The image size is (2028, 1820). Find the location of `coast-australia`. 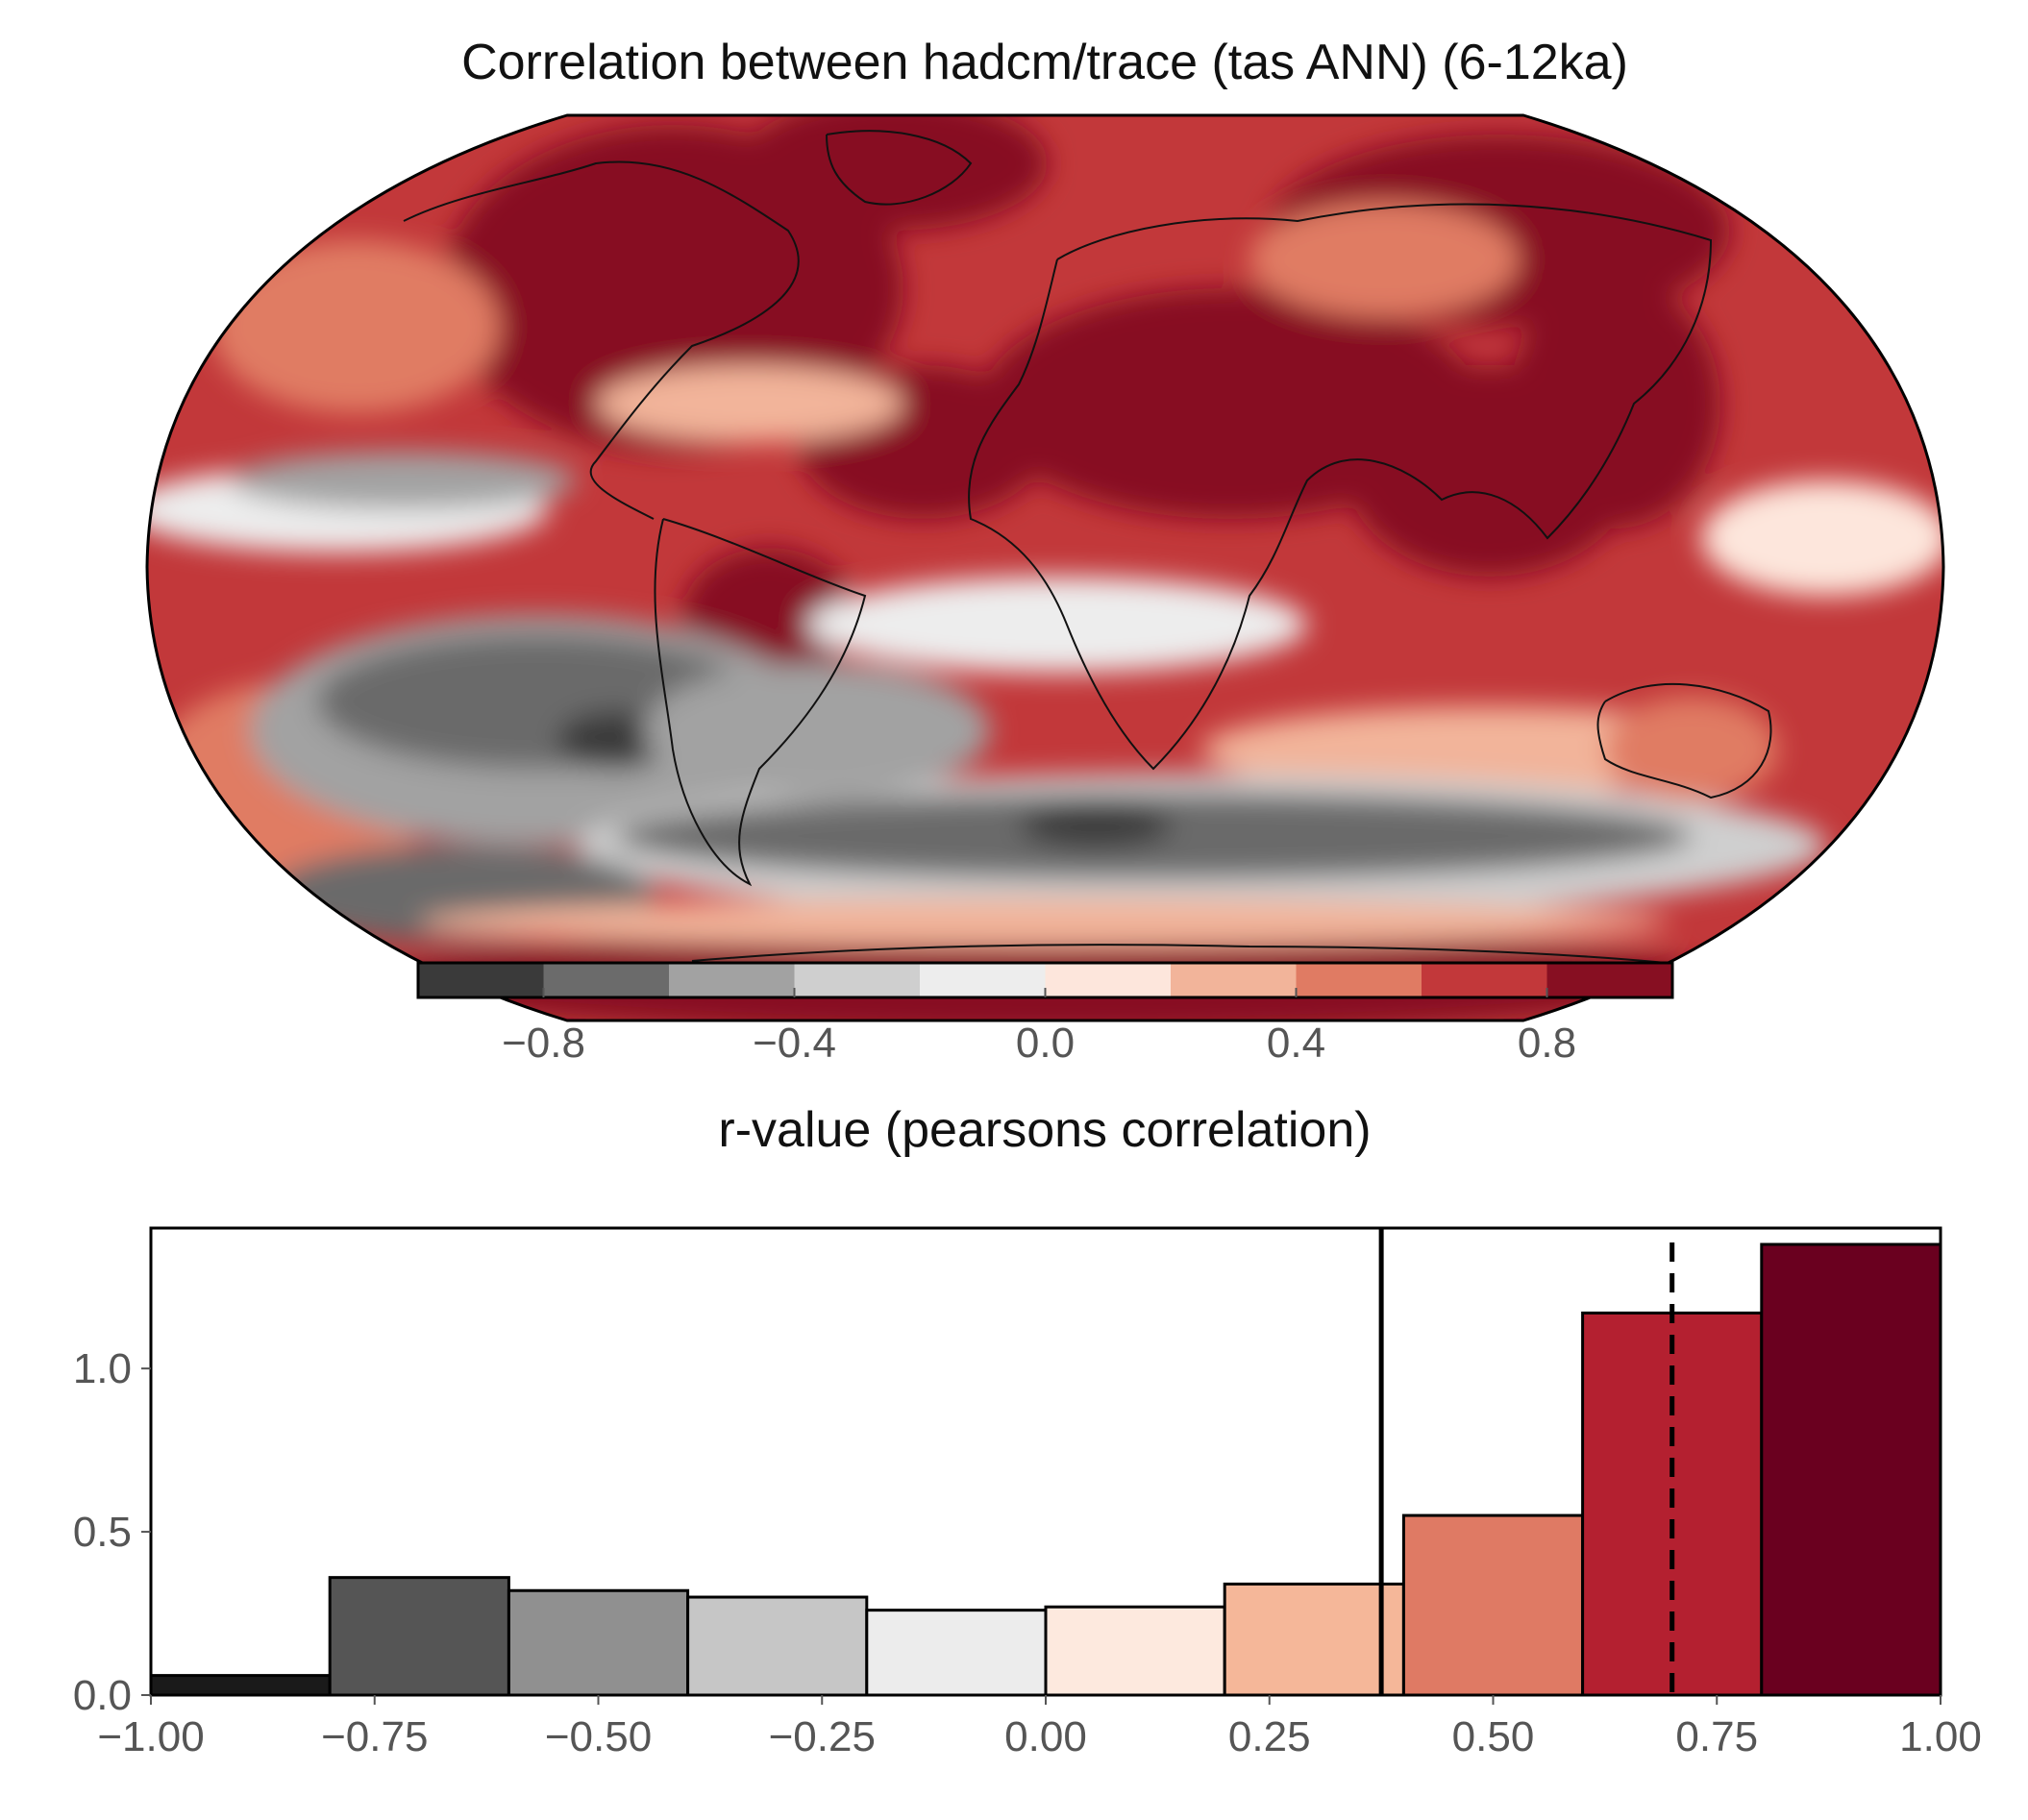

coast-australia is located at coordinates (1684, 740).